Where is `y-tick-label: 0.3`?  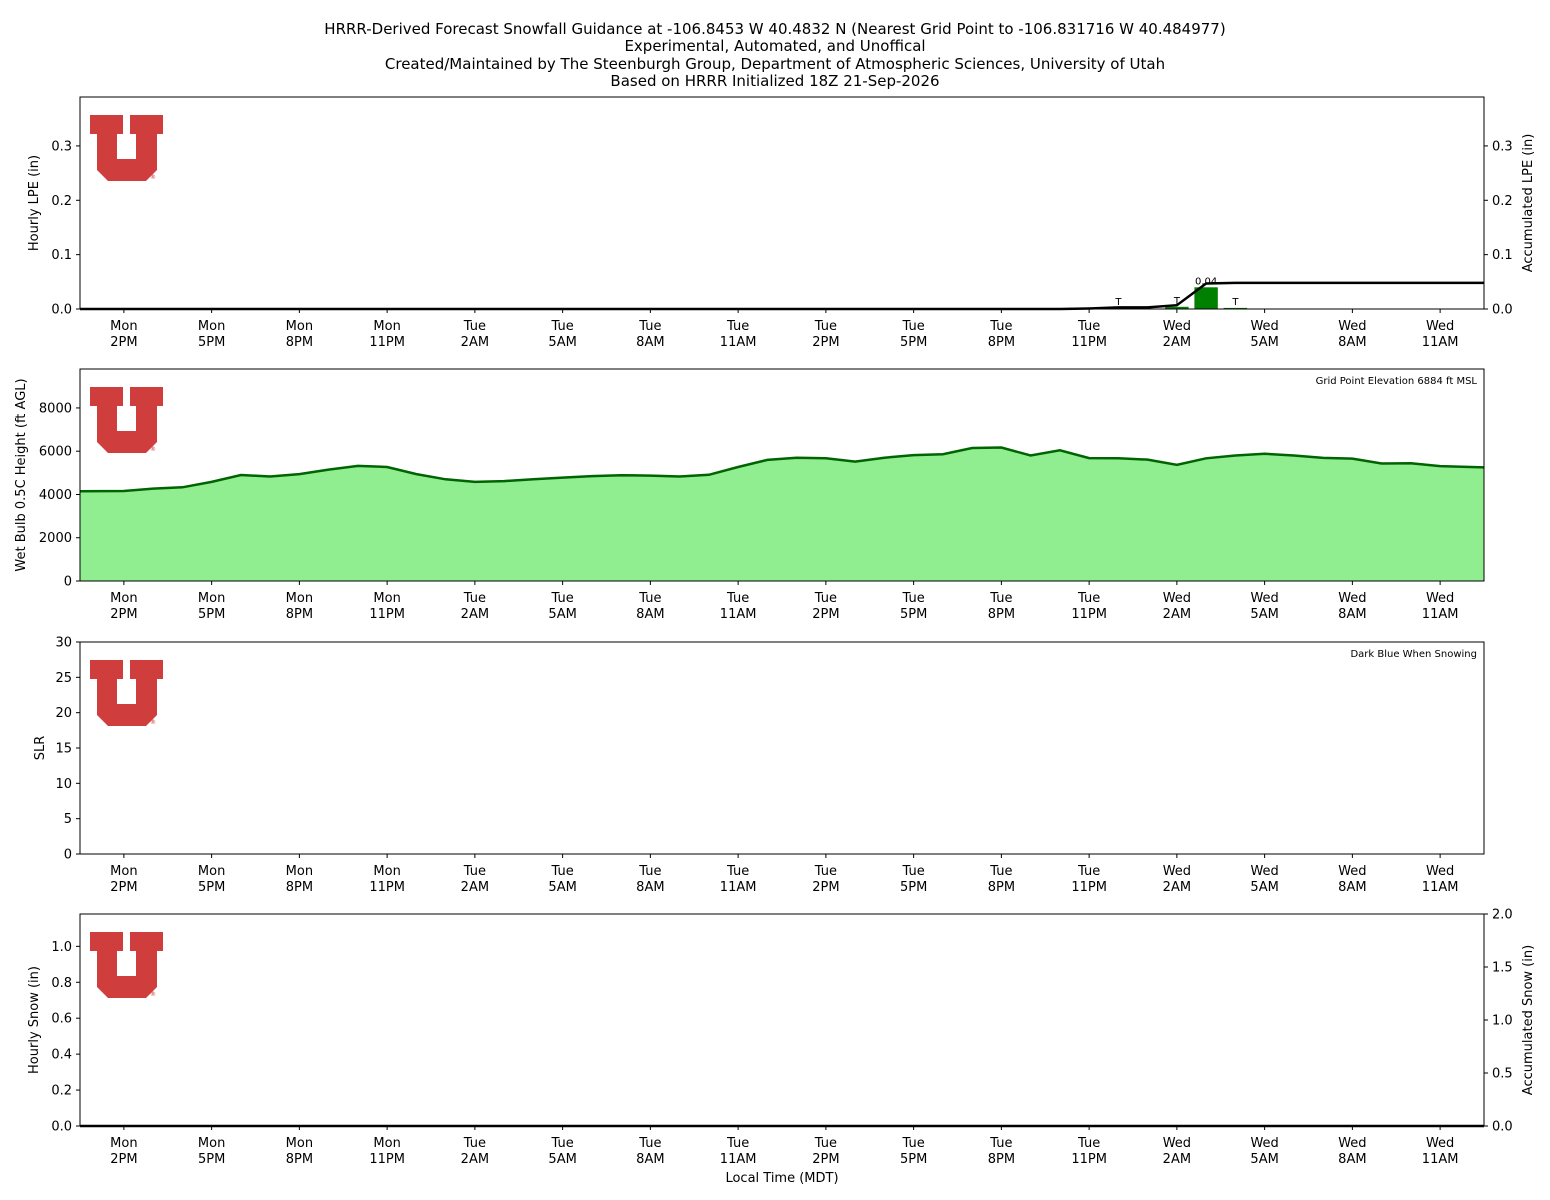 y-tick-label: 0.3 is located at coordinates (61, 146).